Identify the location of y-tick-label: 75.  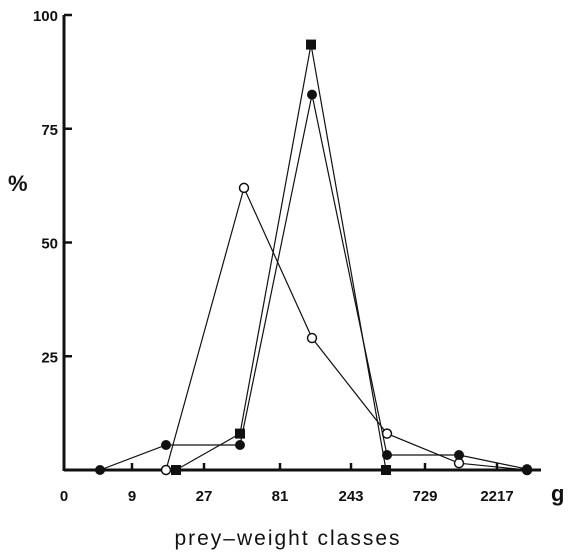
(49, 130).